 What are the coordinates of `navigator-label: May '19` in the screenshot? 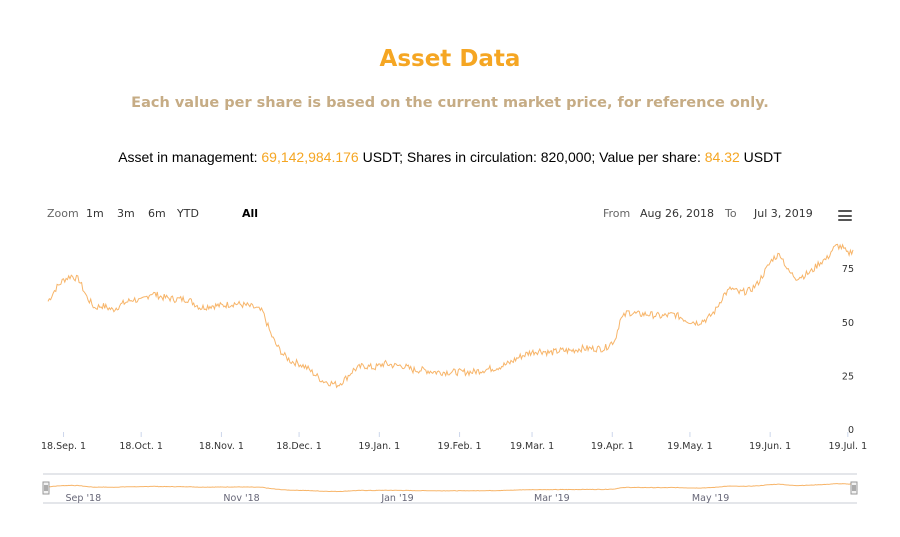 It's located at (710, 498).